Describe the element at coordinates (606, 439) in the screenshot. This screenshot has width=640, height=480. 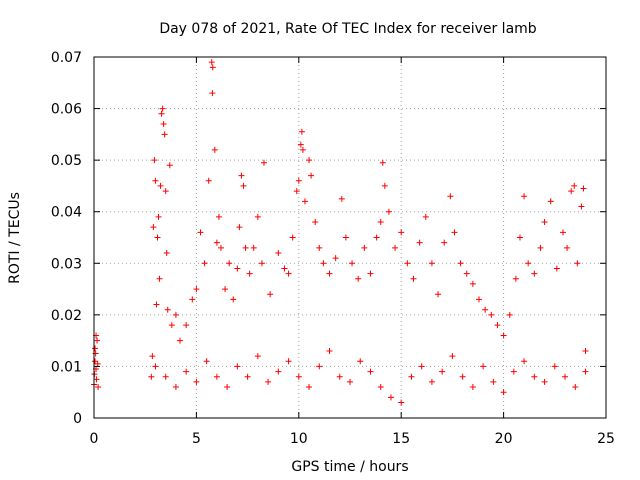
I see `x-tick-label: 25` at that location.